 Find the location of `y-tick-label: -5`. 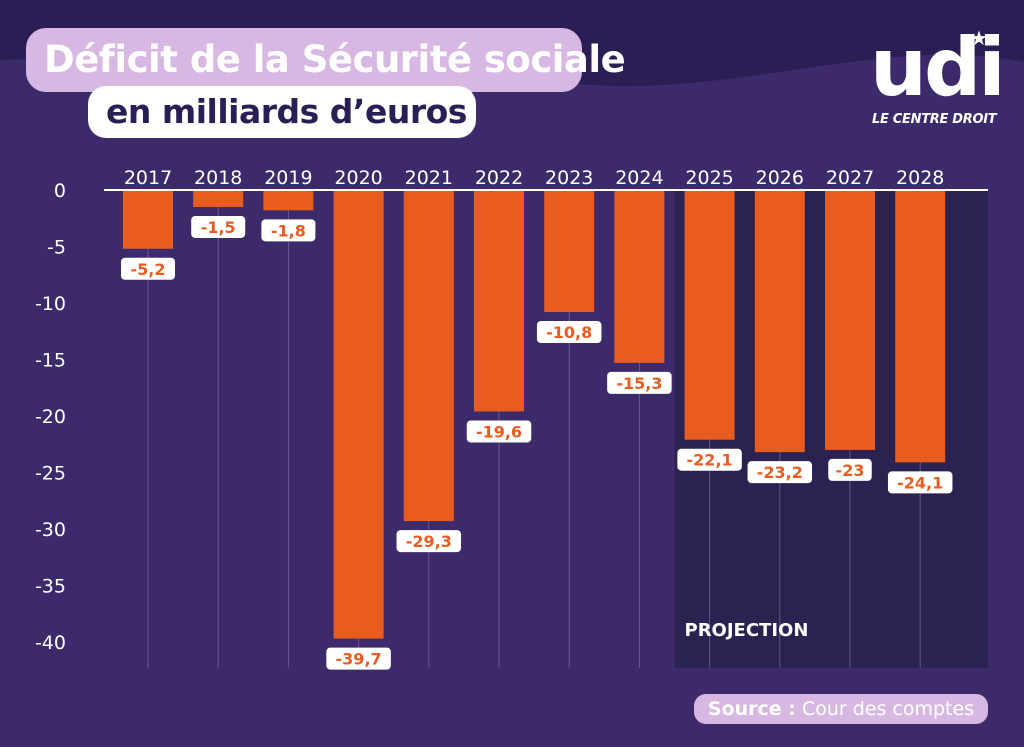

y-tick-label: -5 is located at coordinates (56, 248).